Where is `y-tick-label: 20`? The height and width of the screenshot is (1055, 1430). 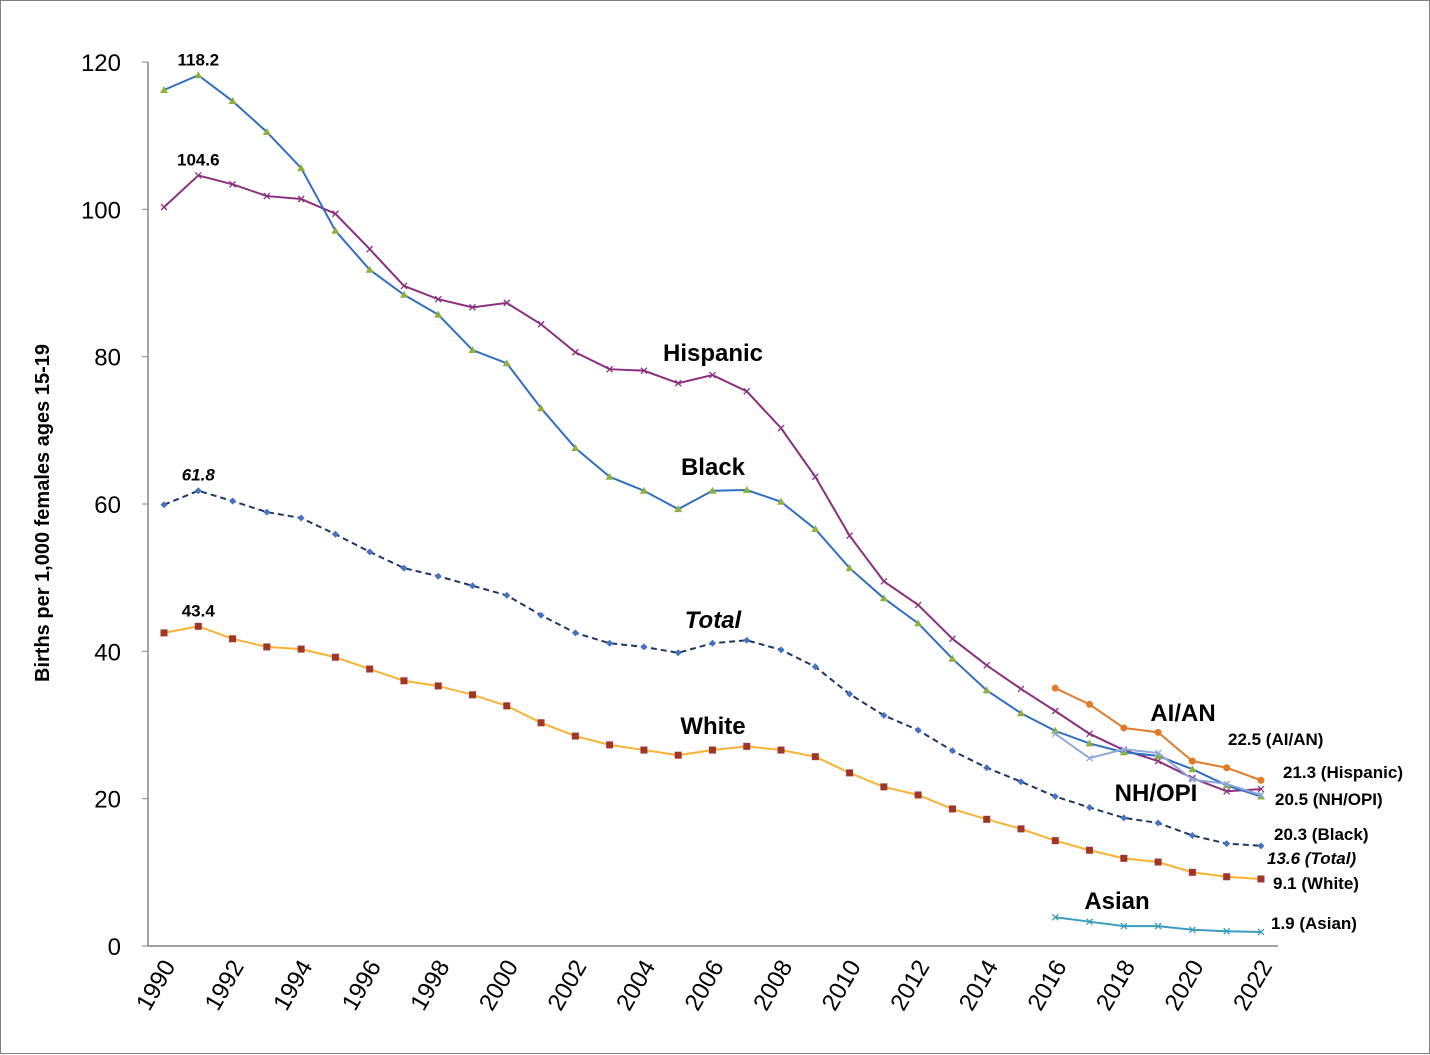 y-tick-label: 20 is located at coordinates (107, 800).